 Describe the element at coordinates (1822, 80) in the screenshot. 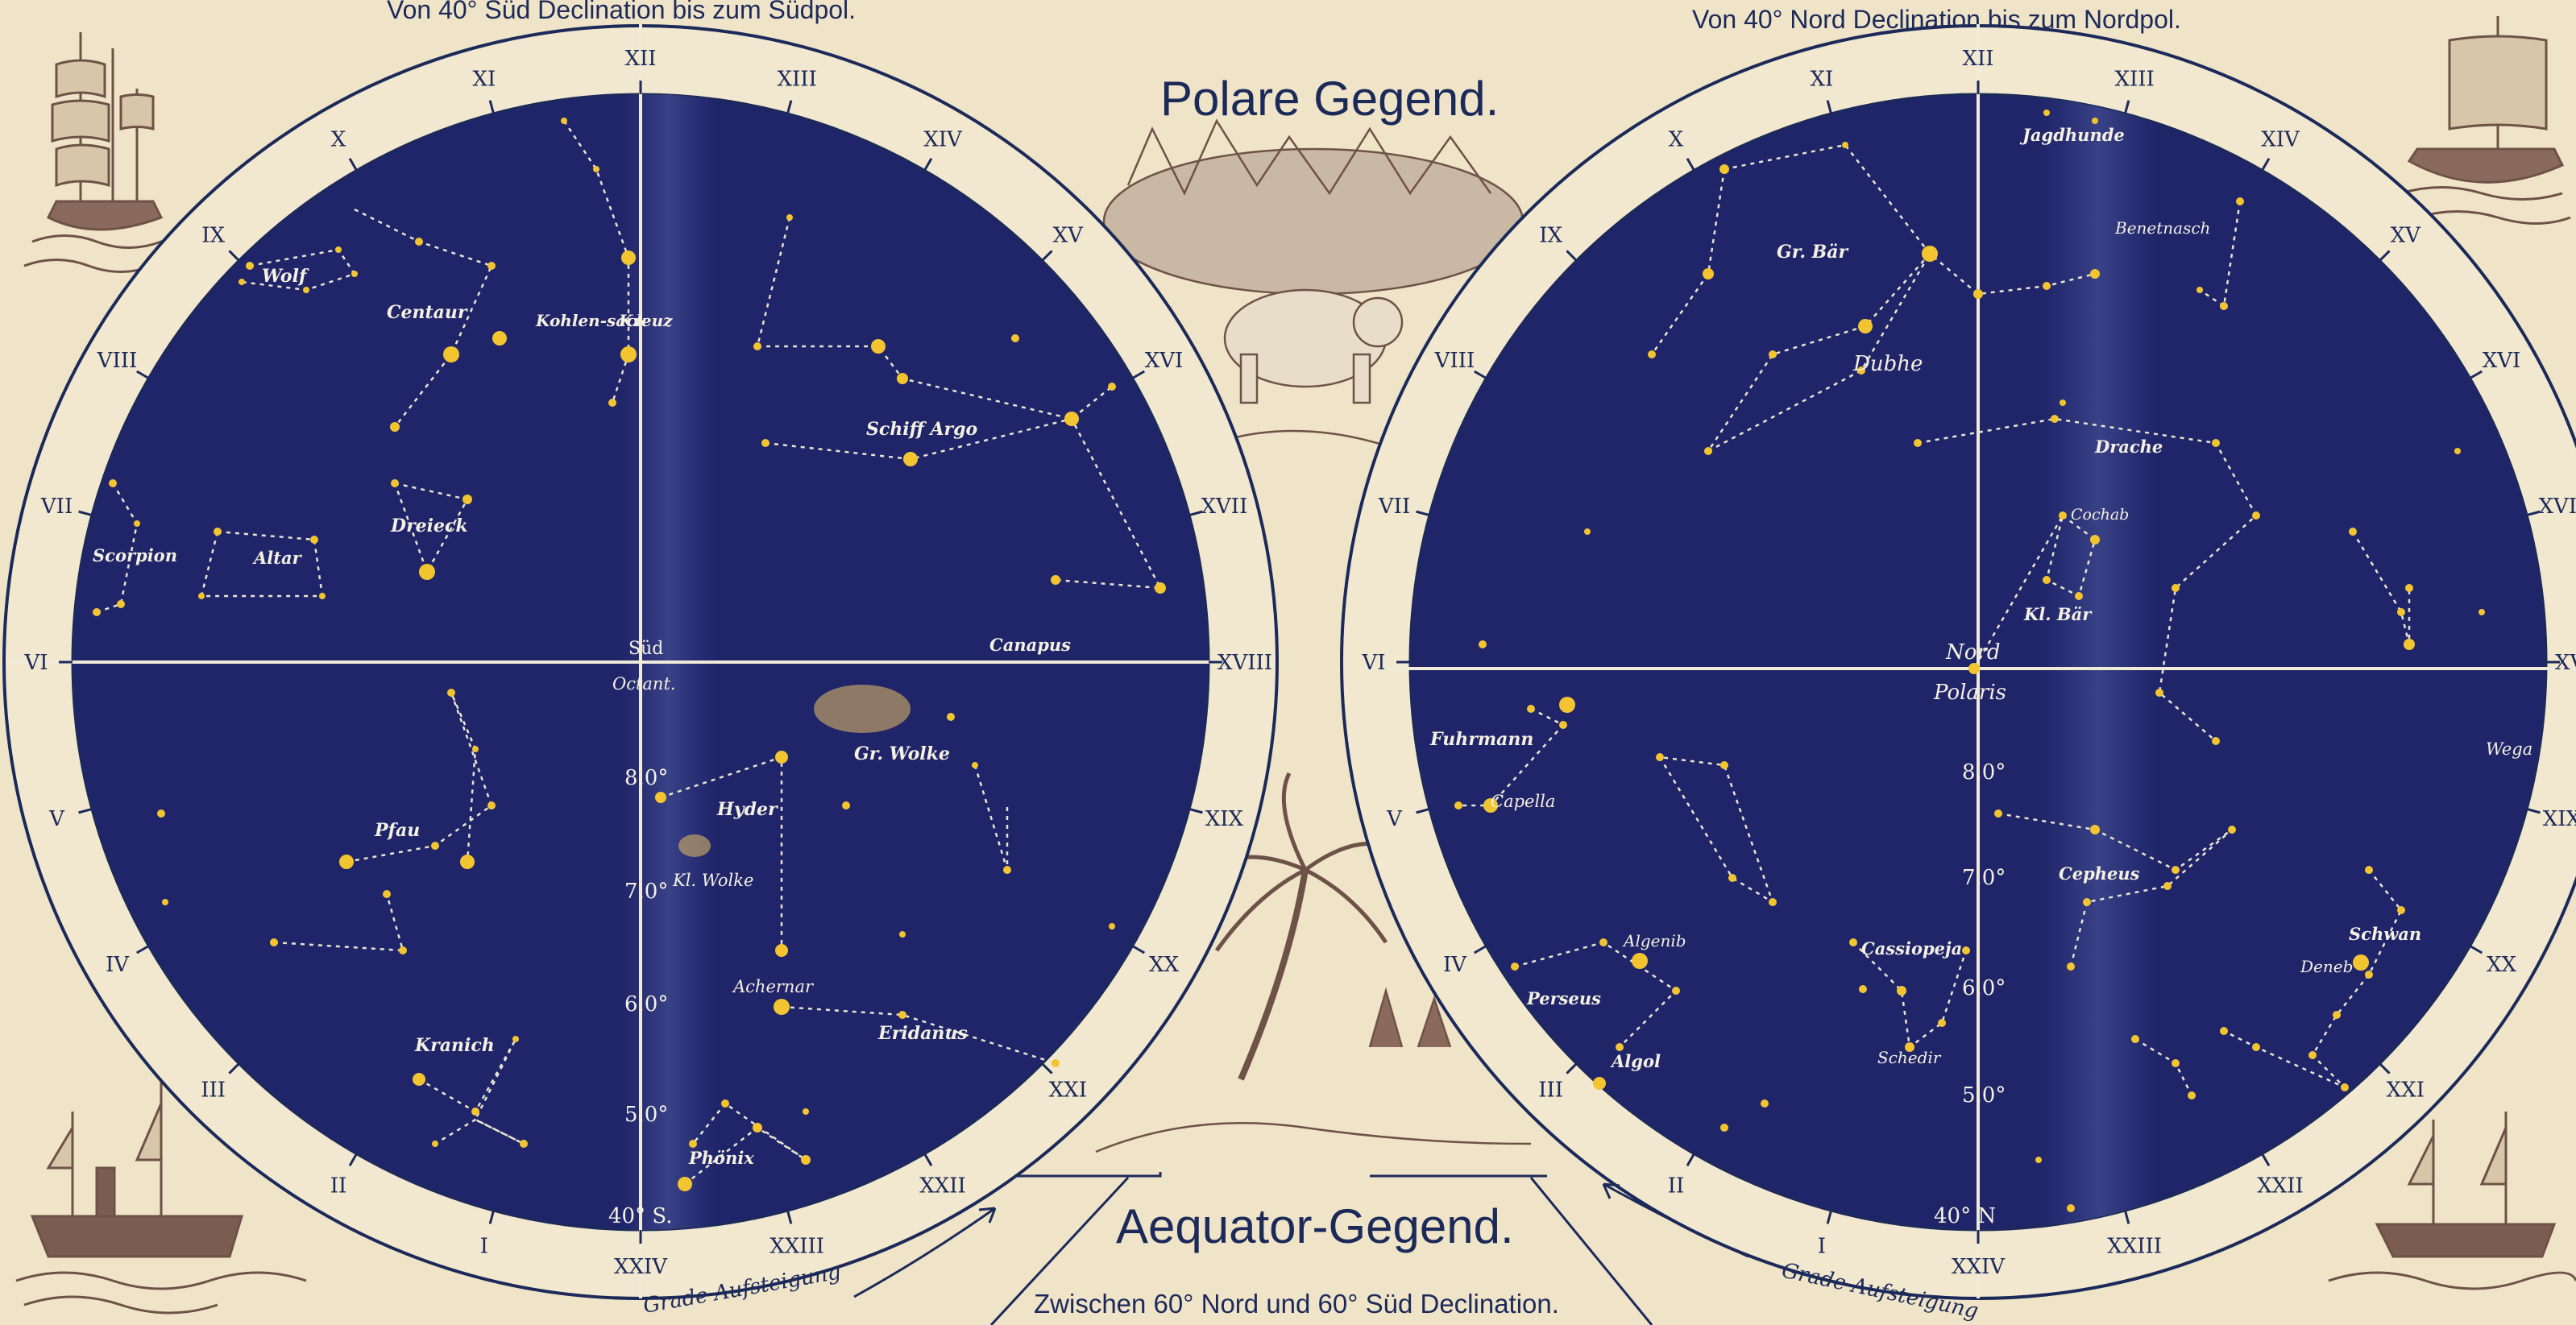

I see `north-hour-xi: XI` at that location.